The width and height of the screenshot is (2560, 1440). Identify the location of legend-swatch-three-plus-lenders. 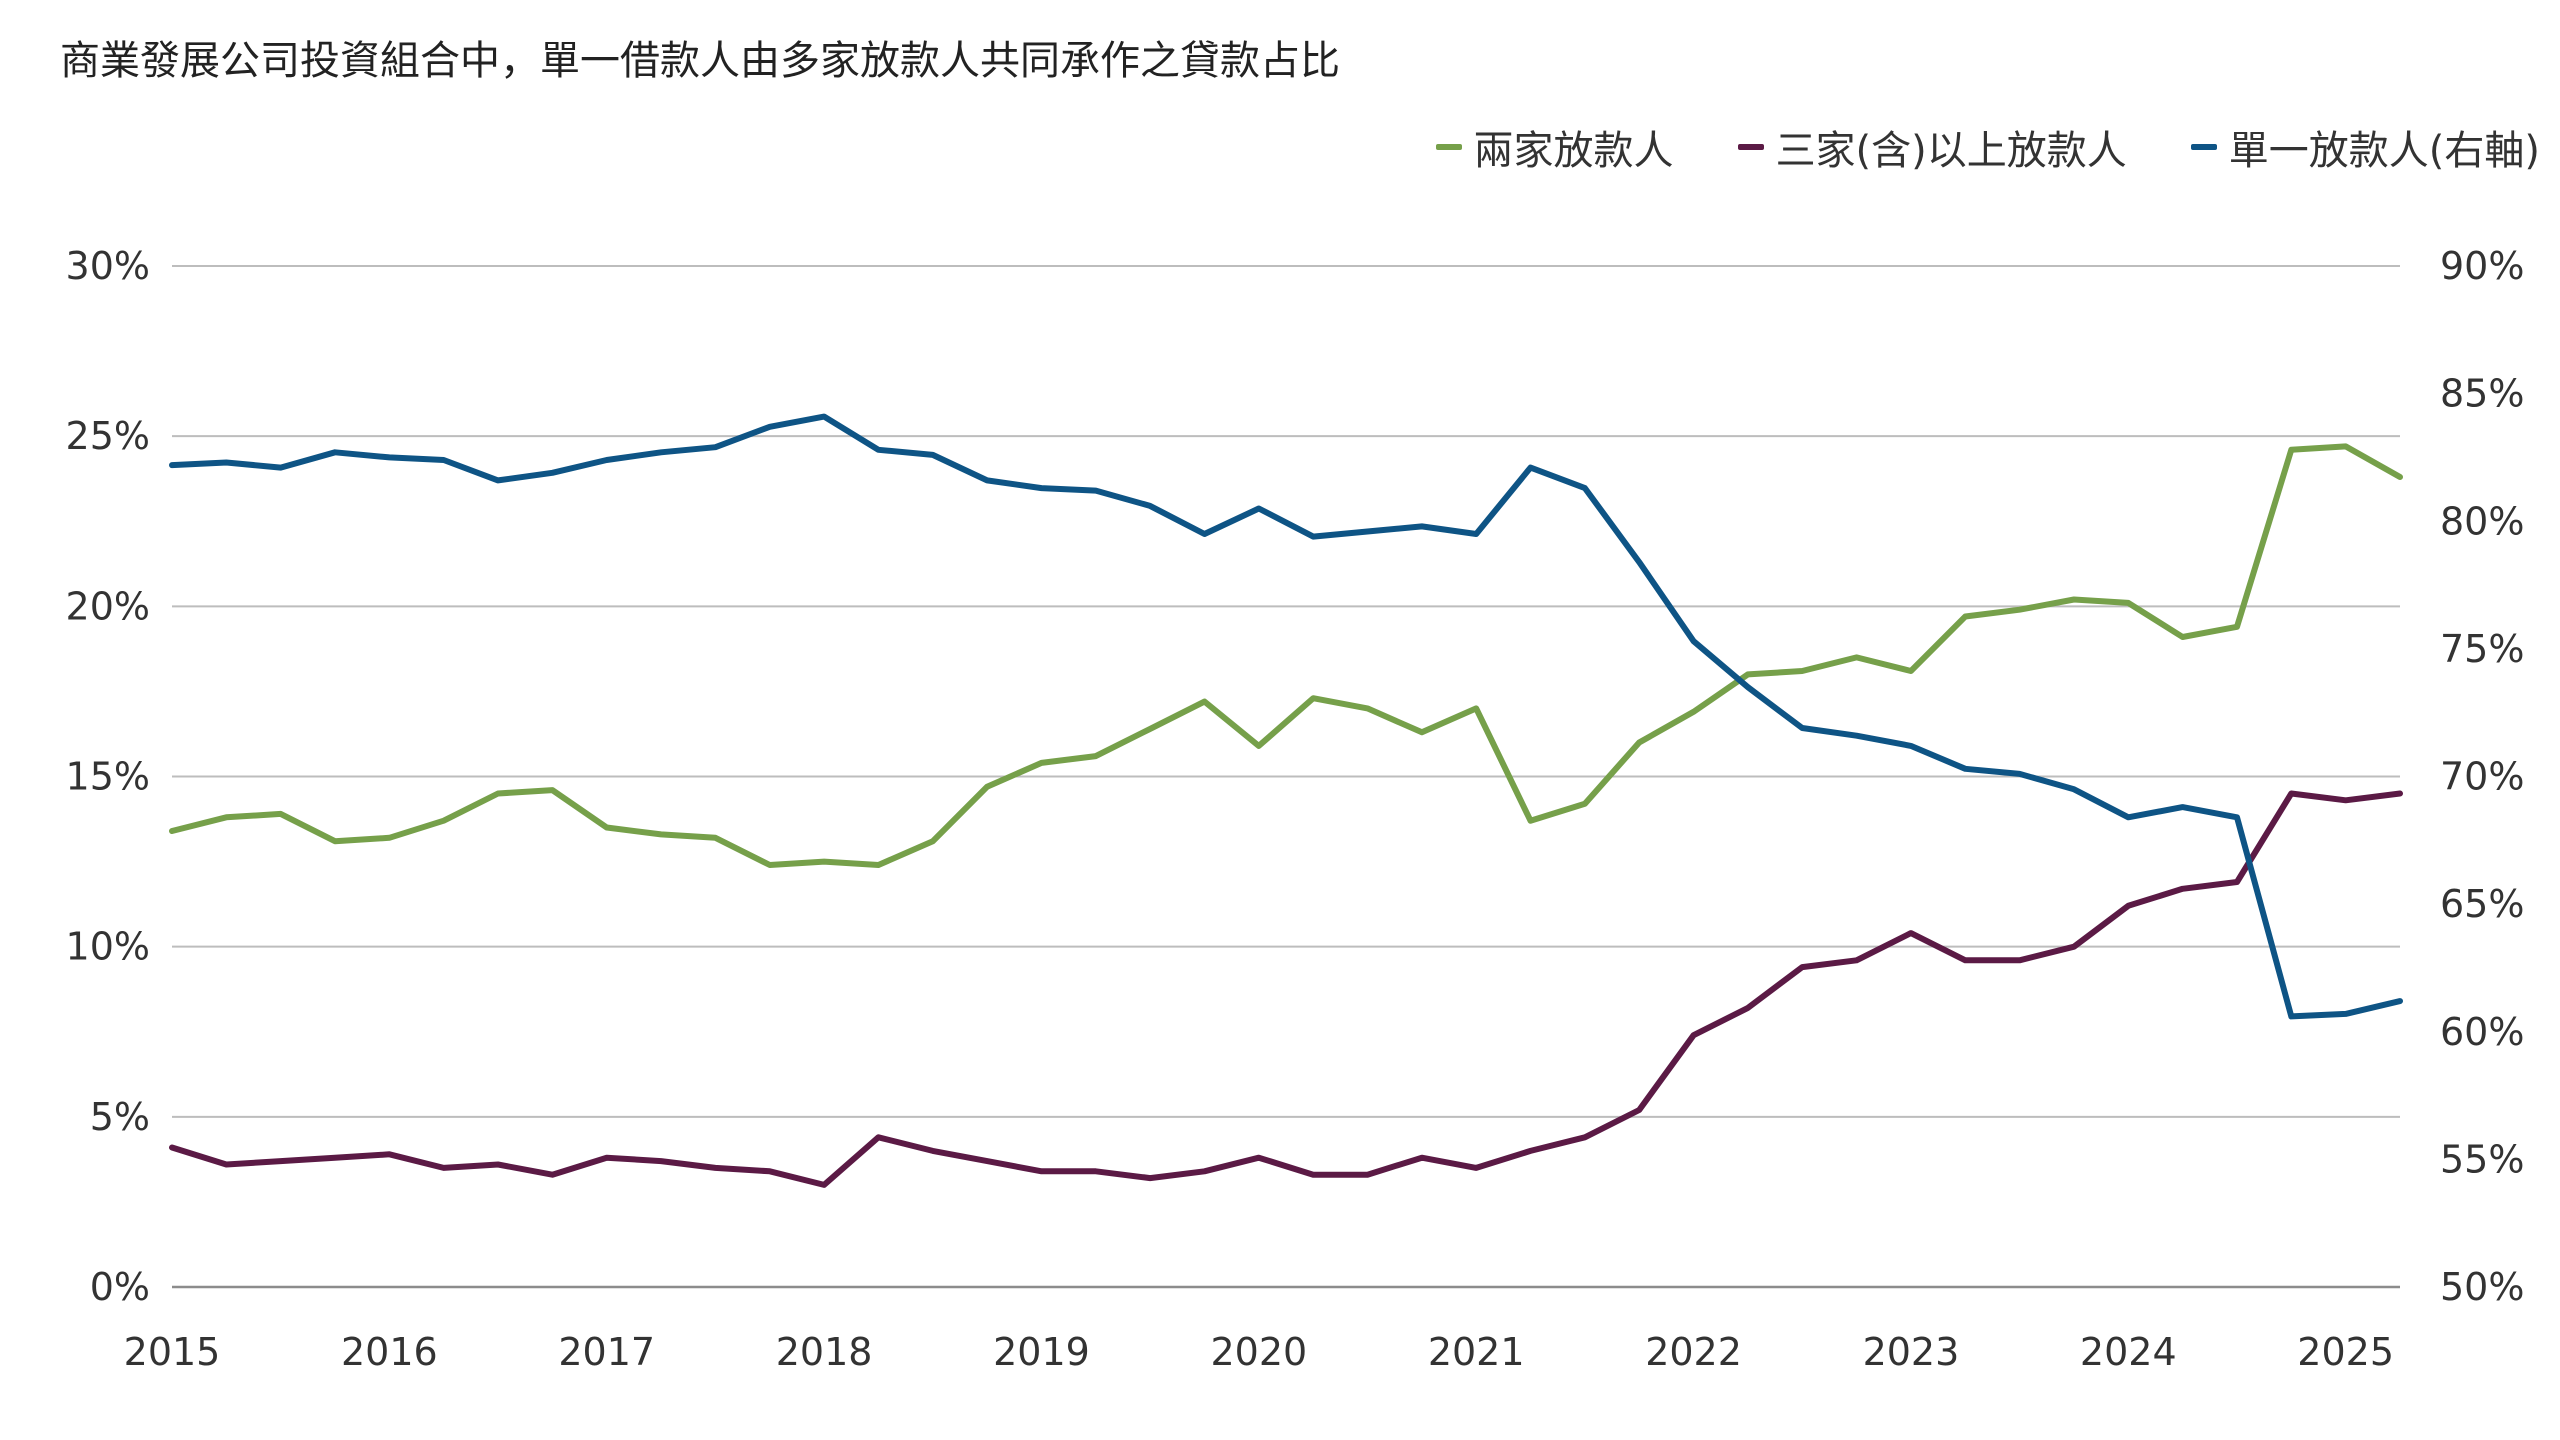
(1750, 147).